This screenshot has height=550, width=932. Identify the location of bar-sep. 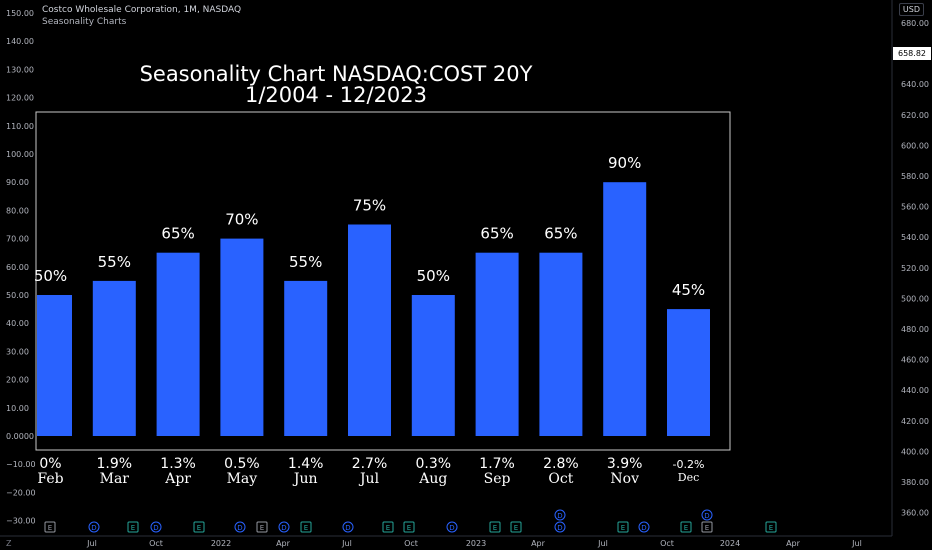
(497, 344).